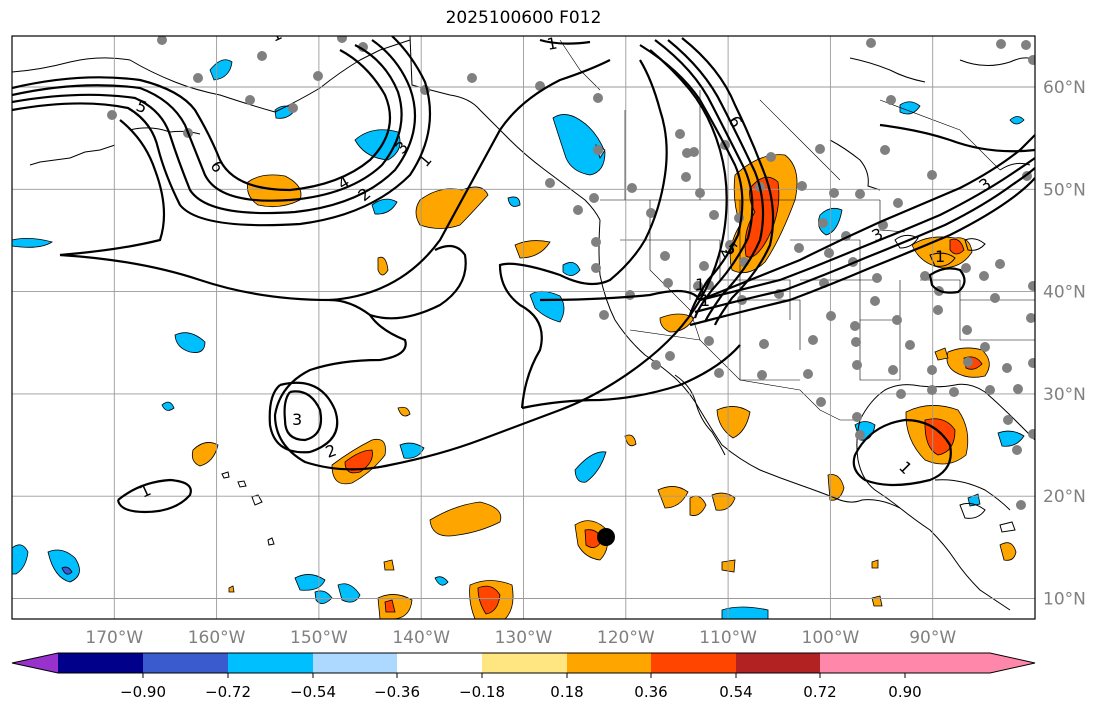 This screenshot has height=712, width=1105. I want to click on lat-tick-label: 30°N, so click(1064, 395).